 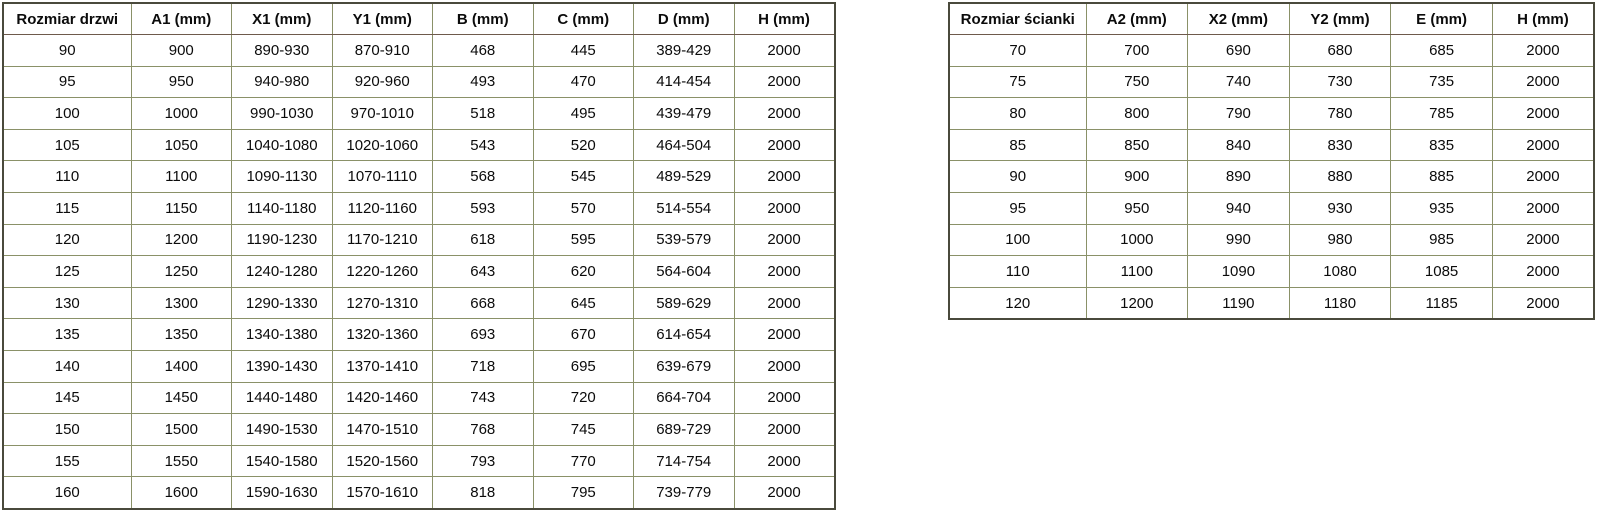 What do you see at coordinates (181, 493) in the screenshot?
I see `table-cell: 1600` at bounding box center [181, 493].